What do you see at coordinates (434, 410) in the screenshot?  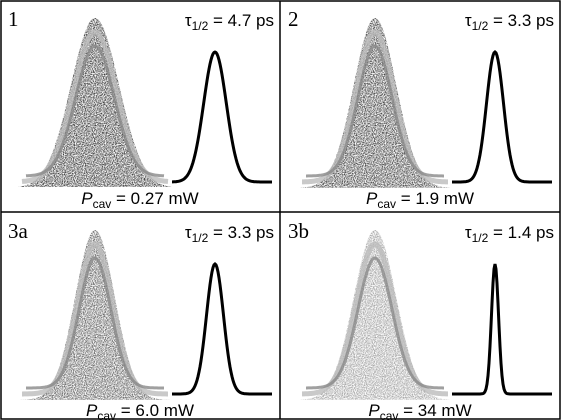 I see `power-text: = 34 mW` at bounding box center [434, 410].